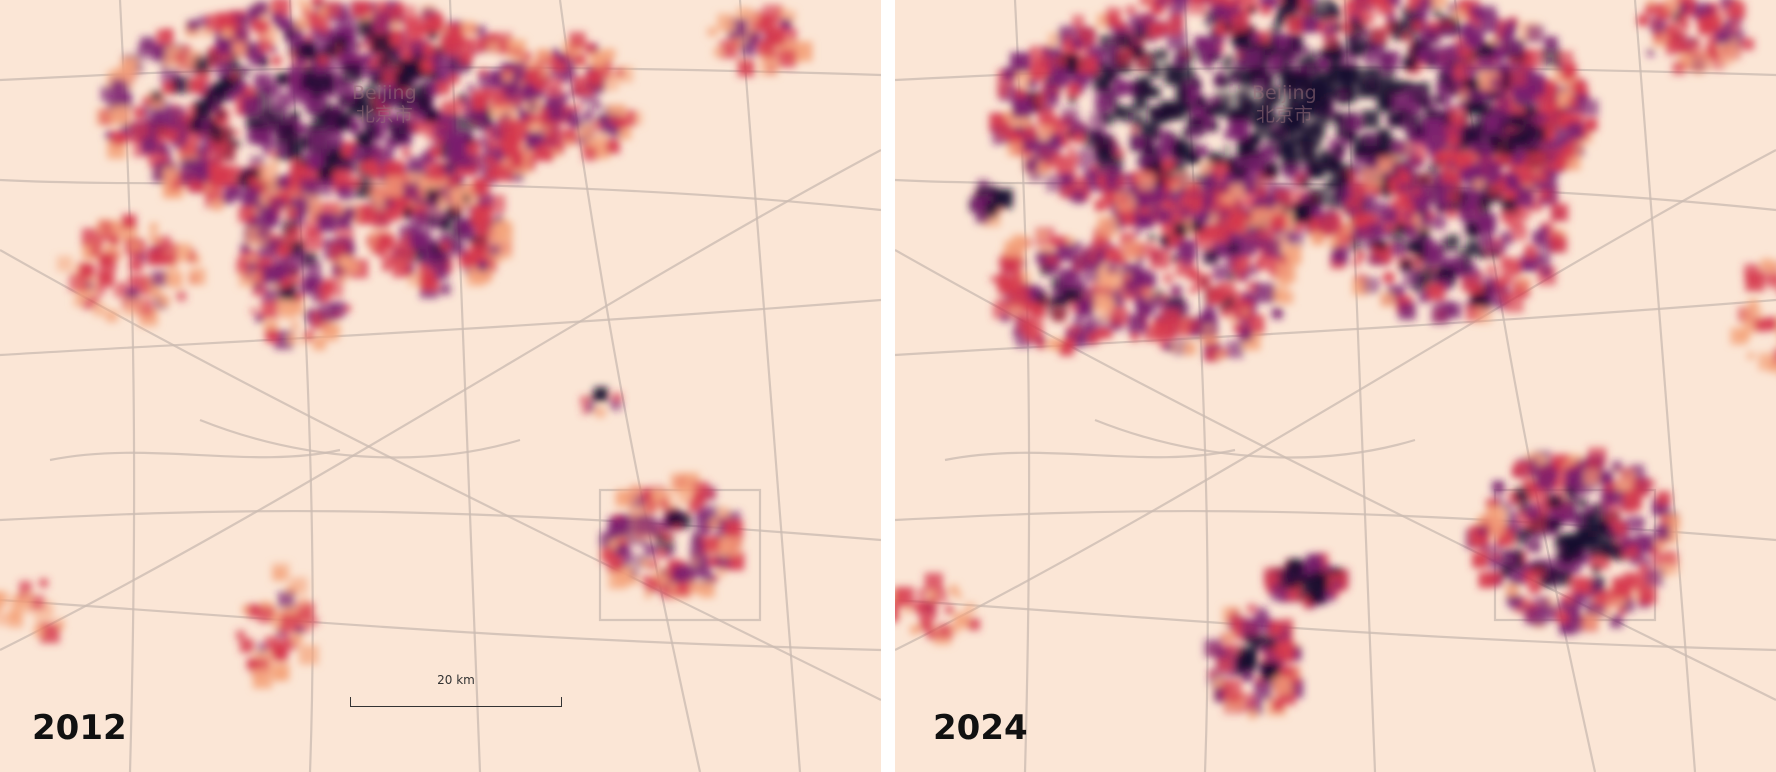  Describe the element at coordinates (79, 728) in the screenshot. I see `year-label-2012: 2012` at that location.